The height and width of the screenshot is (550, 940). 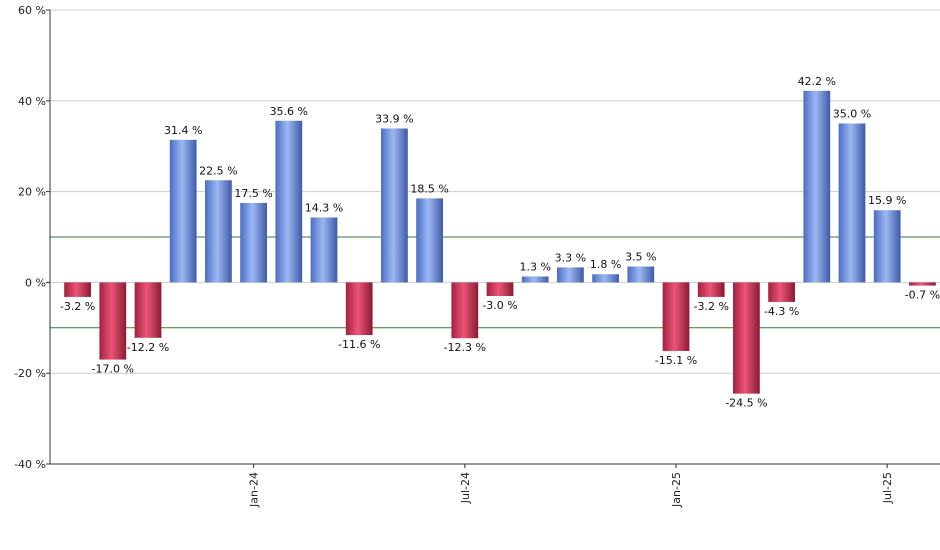 What do you see at coordinates (30, 373) in the screenshot?
I see `y-tick-label: -20 %` at bounding box center [30, 373].